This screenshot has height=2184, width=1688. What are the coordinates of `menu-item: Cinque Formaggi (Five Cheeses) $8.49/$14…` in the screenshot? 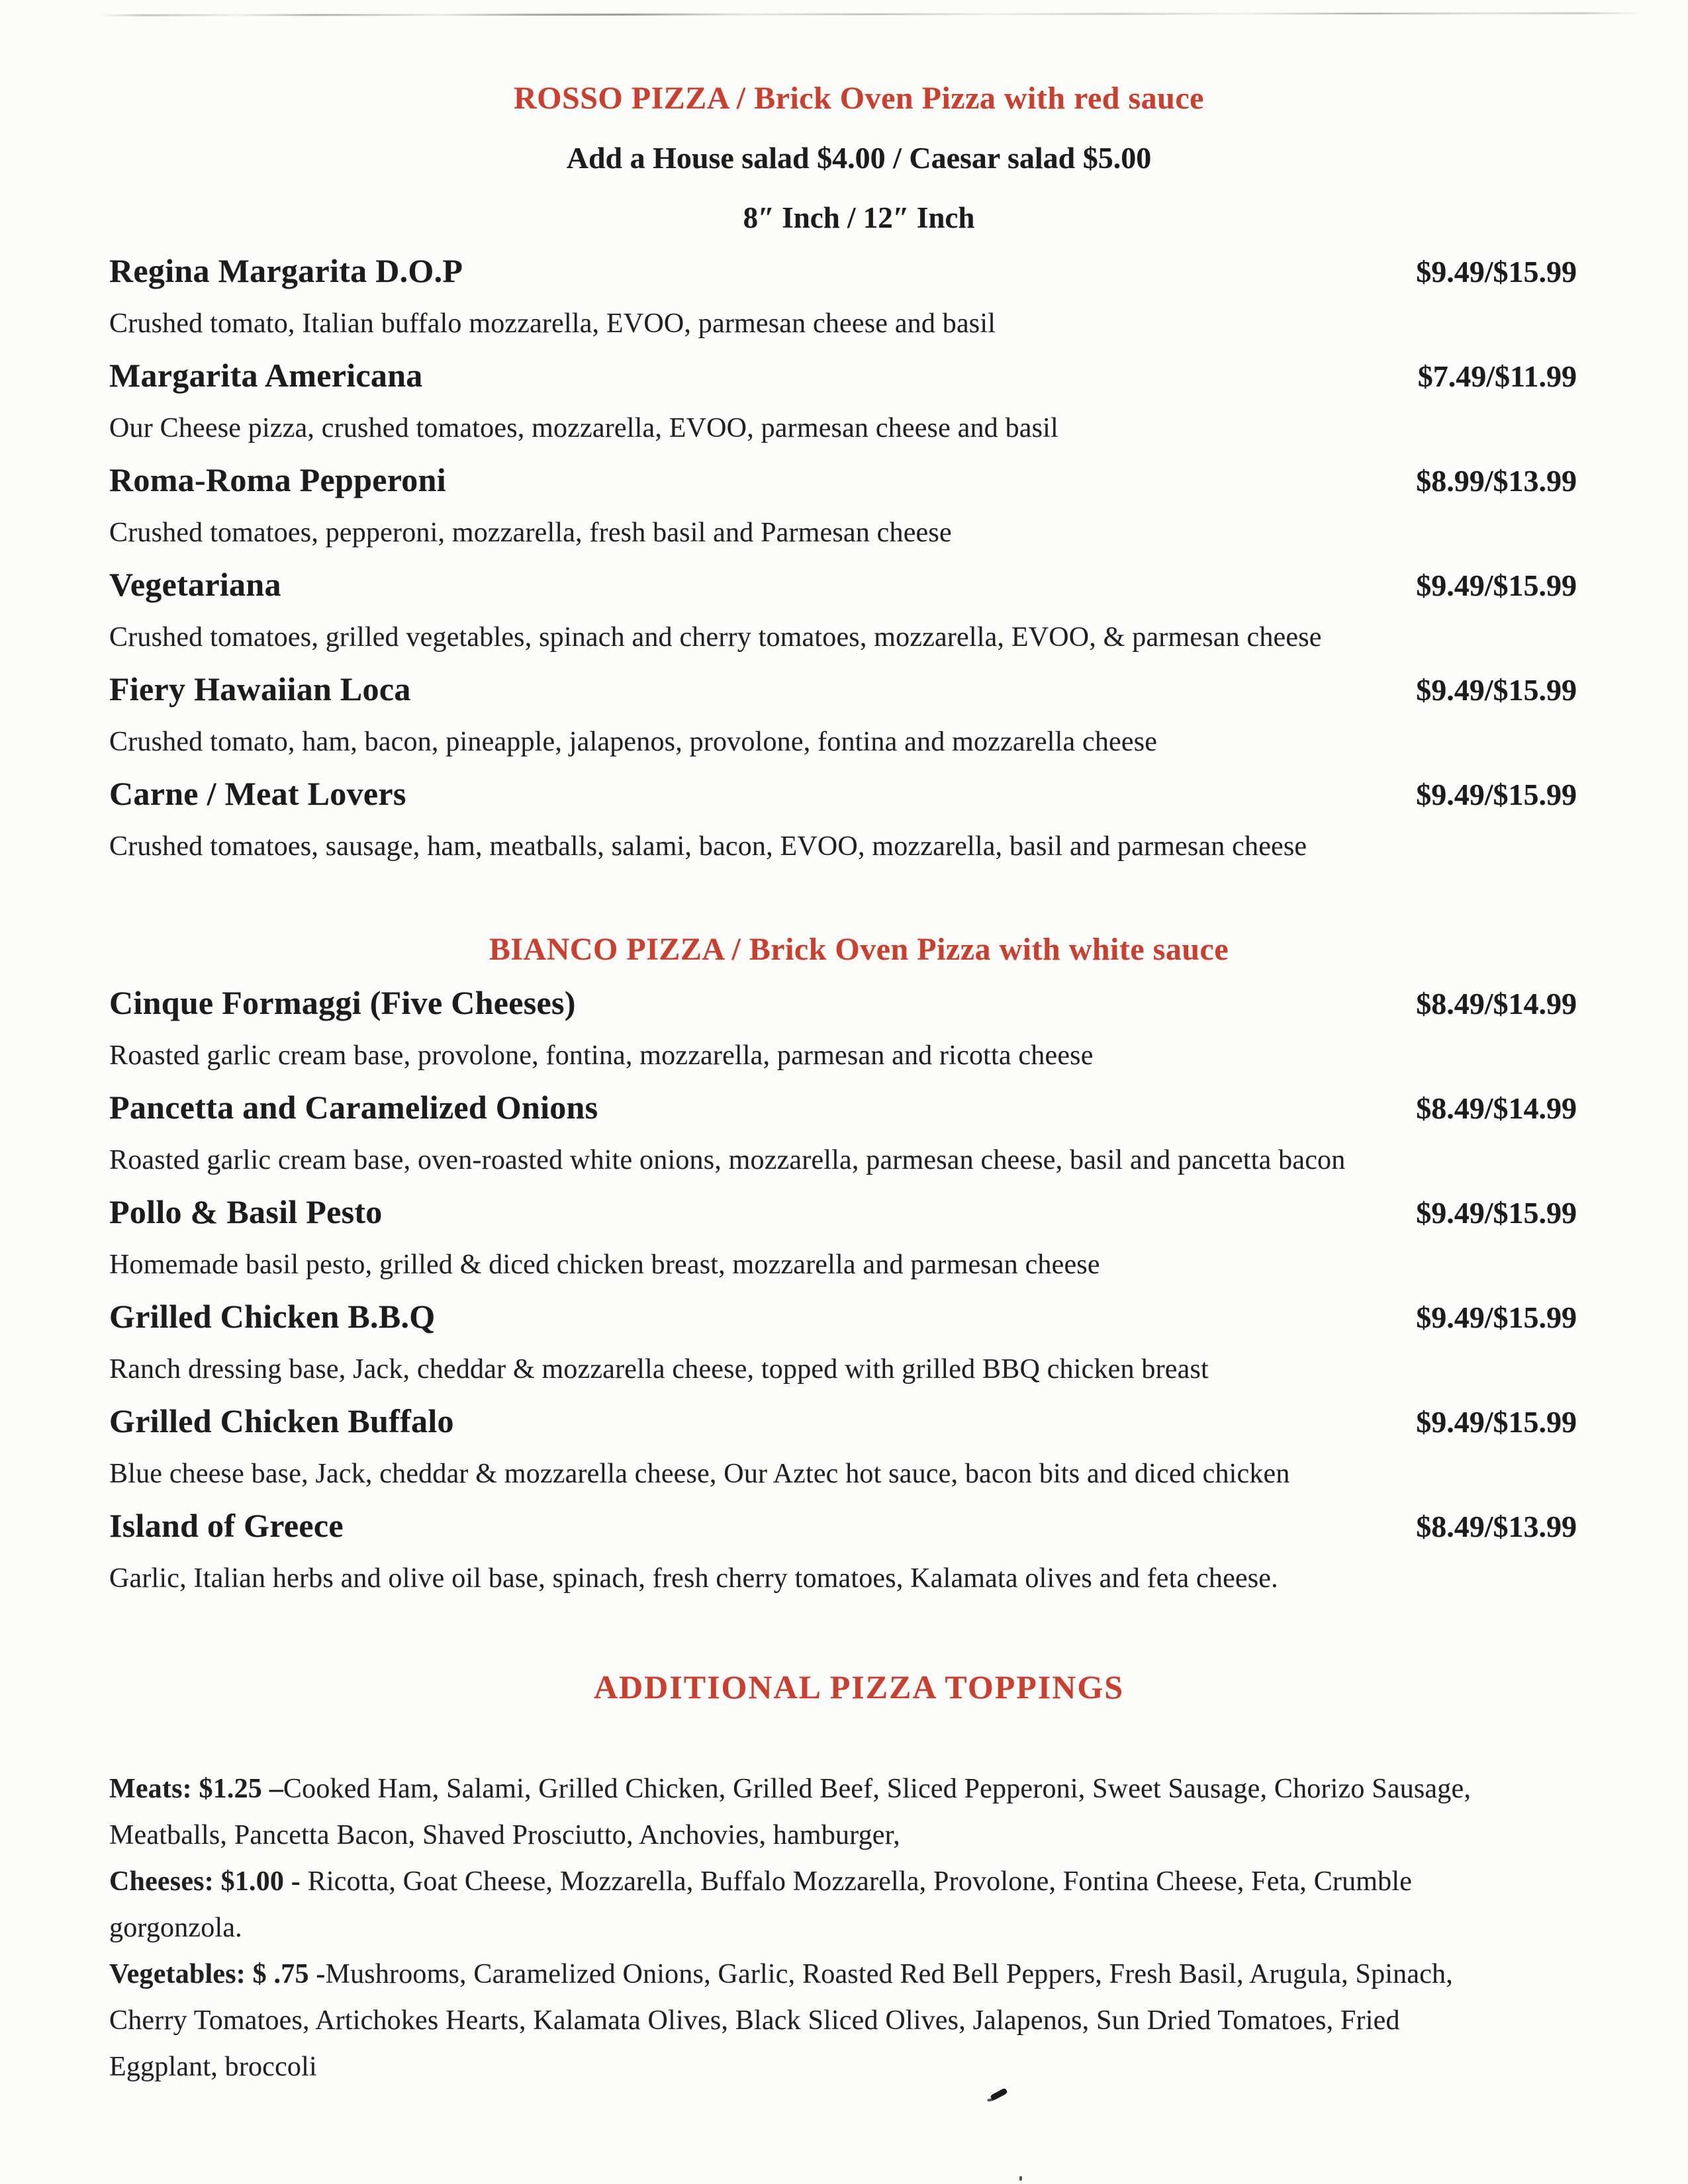 It's located at (859, 1029).